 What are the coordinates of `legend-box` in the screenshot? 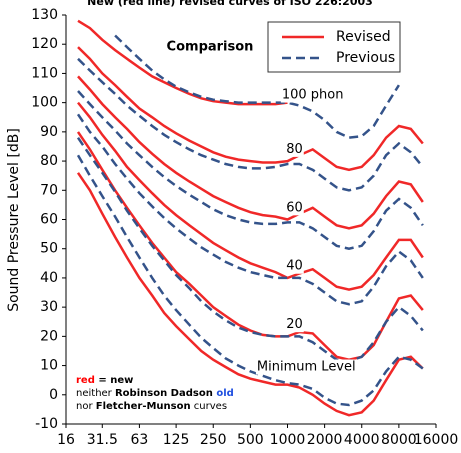 It's located at (334, 47).